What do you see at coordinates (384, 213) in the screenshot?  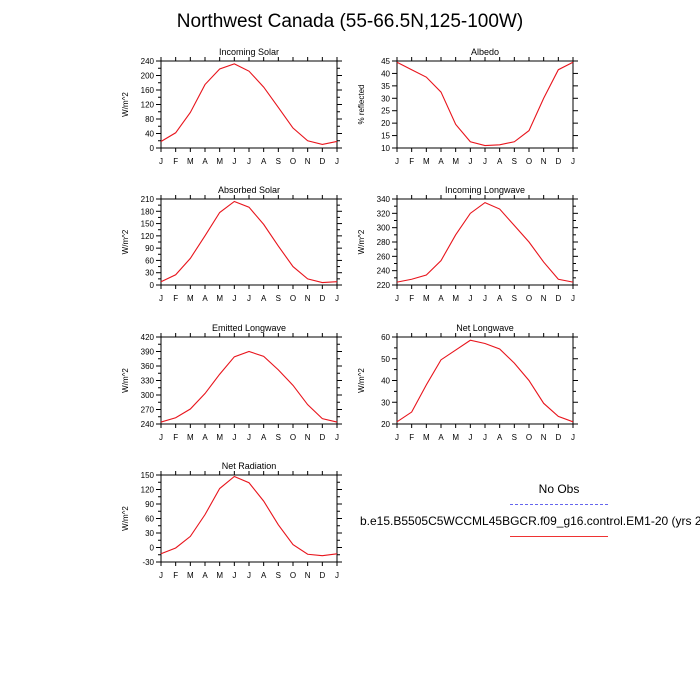 I see `y-tick-label: 320` at bounding box center [384, 213].